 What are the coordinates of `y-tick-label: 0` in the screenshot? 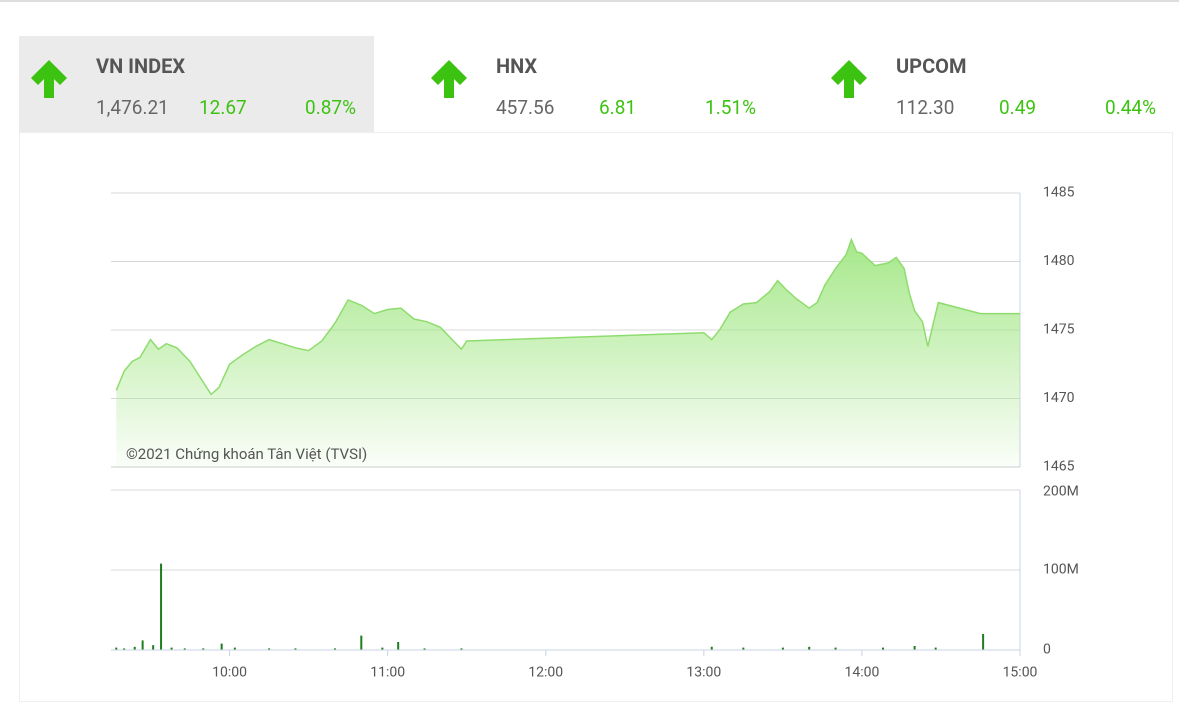 It's located at (1047, 650).